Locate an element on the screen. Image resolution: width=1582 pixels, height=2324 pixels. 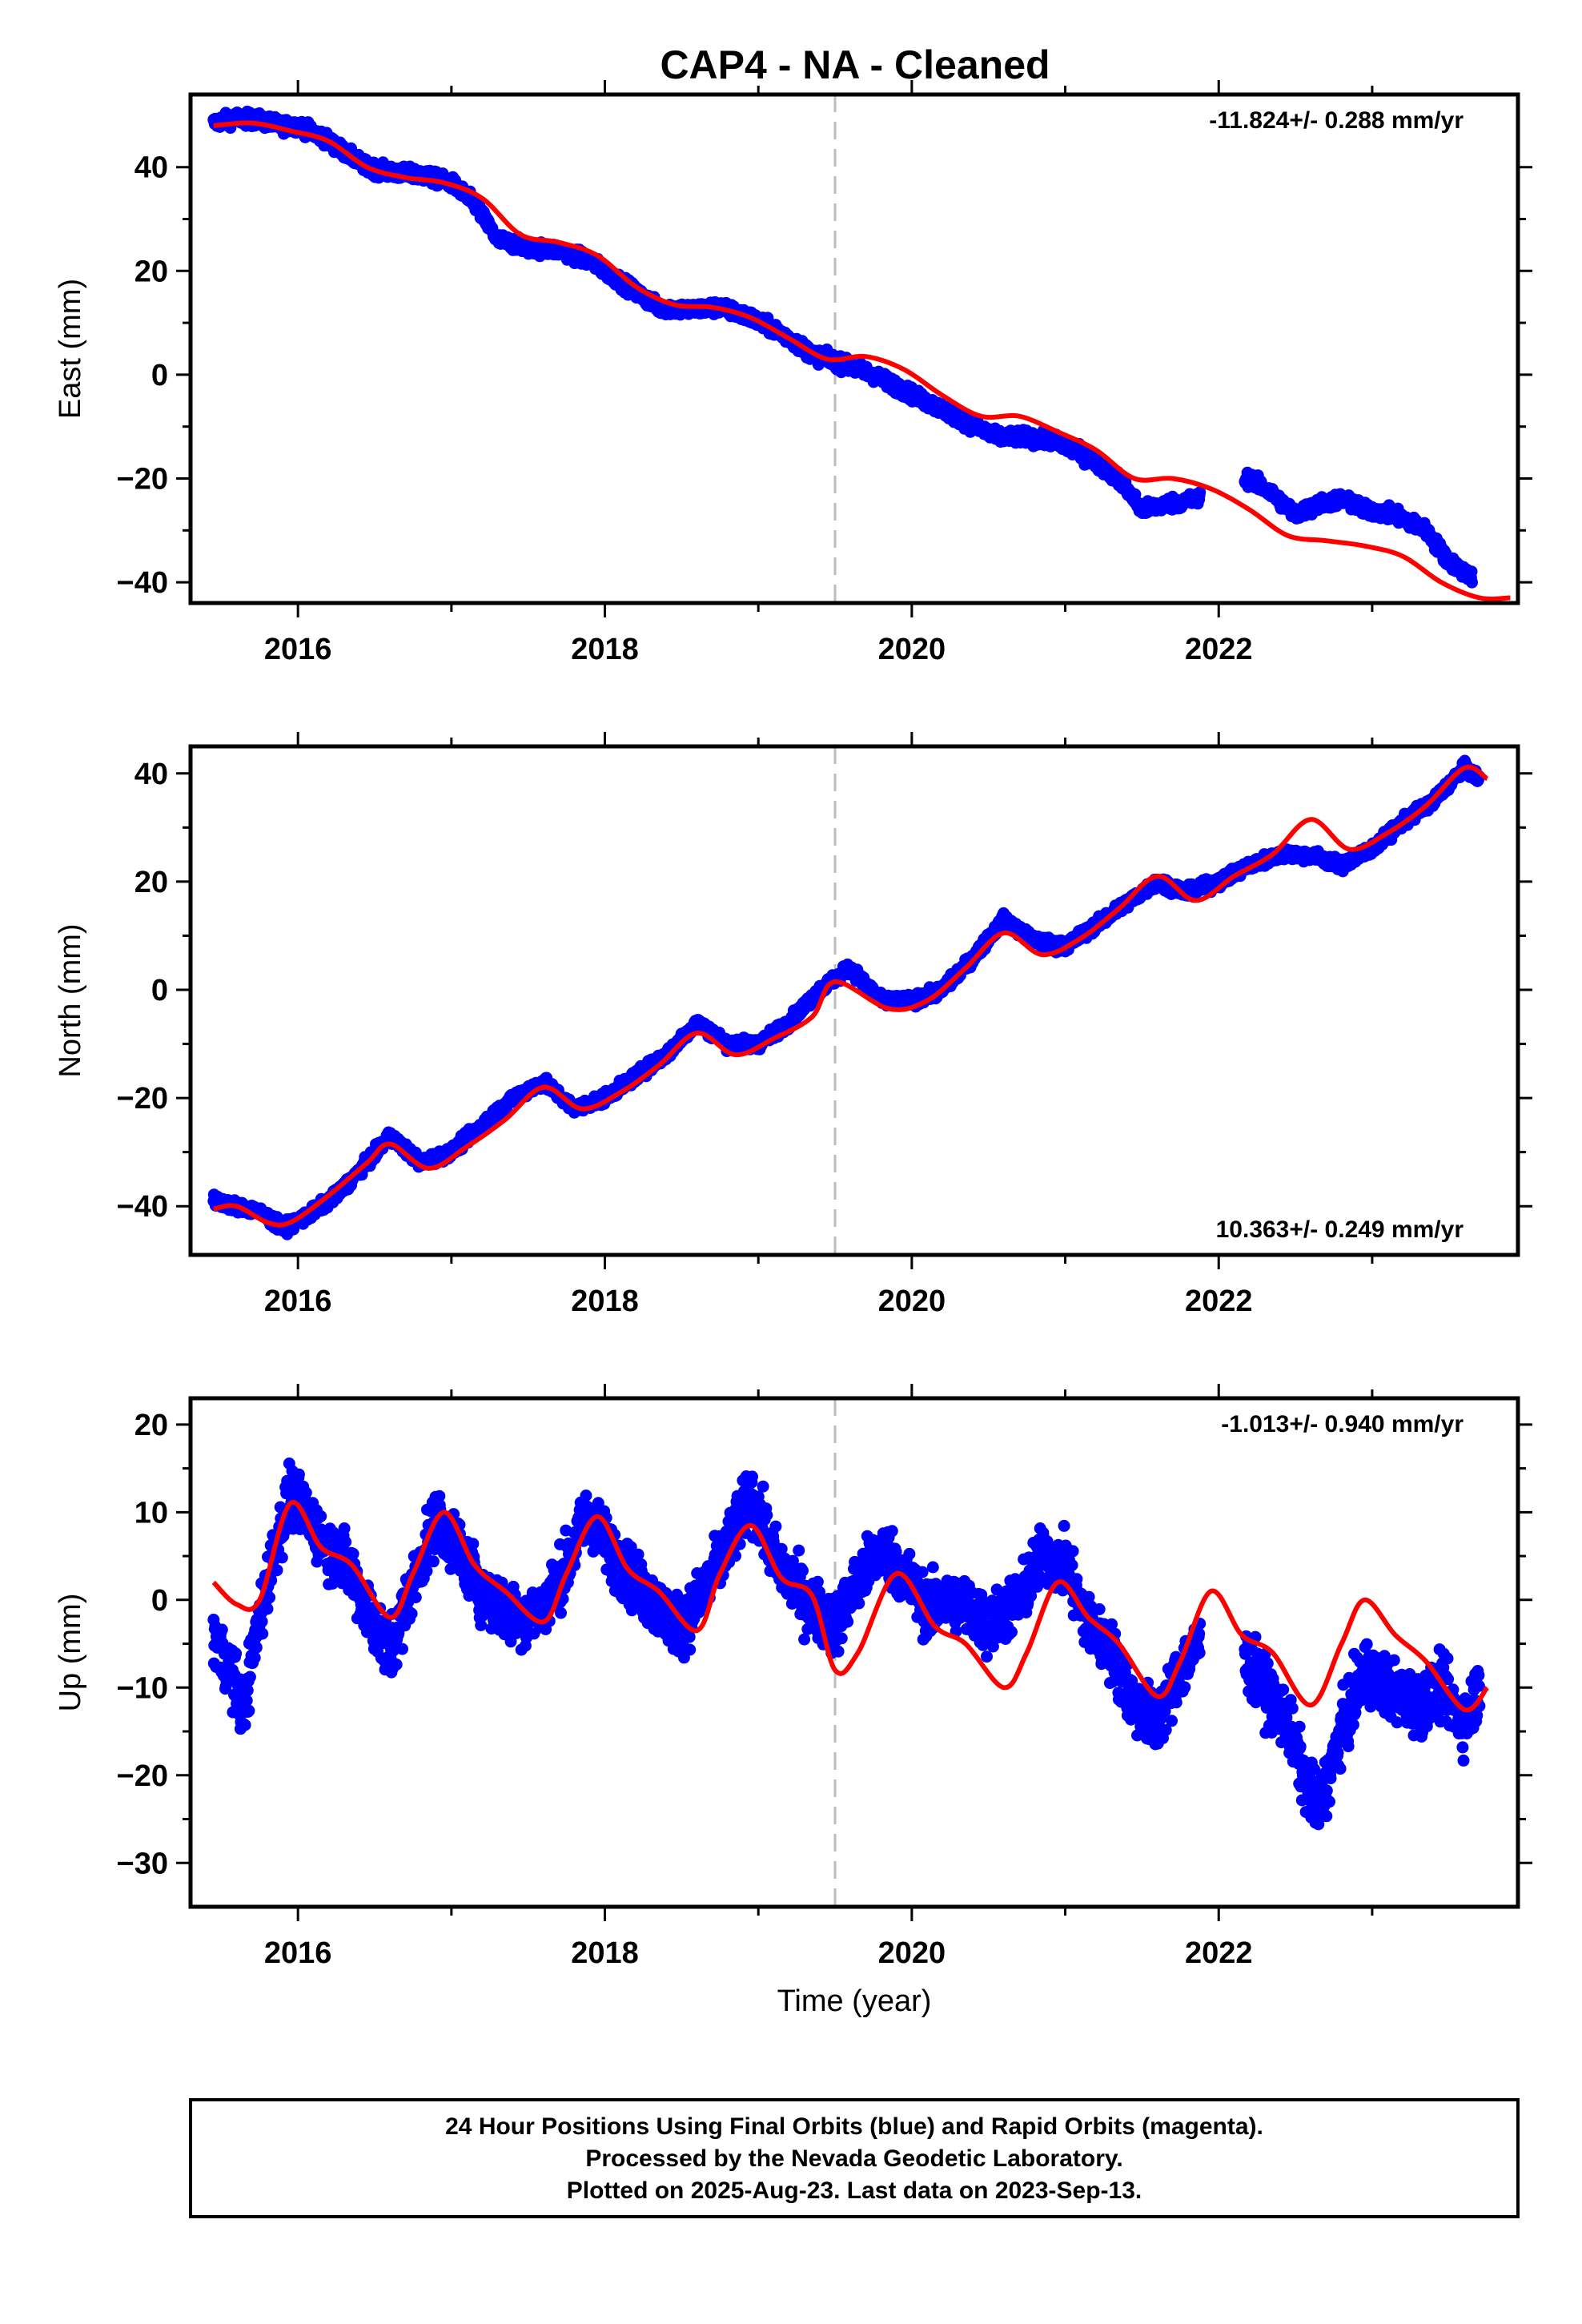
east-y-tick-label: 0 is located at coordinates (159, 375).